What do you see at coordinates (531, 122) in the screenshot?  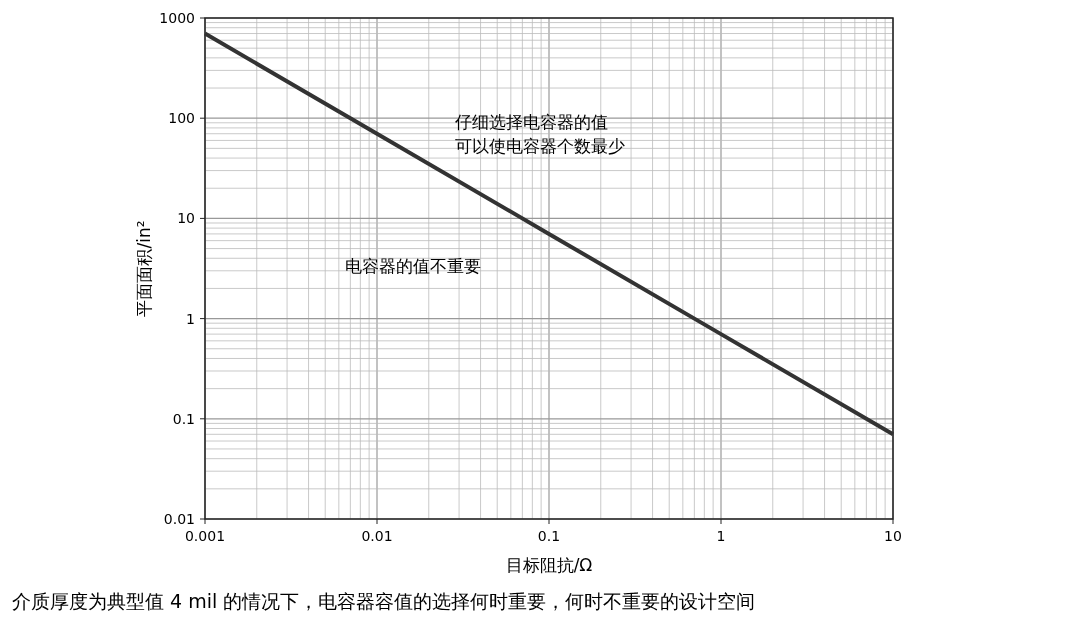 I see `annotation: 仔细选择电容器的值` at bounding box center [531, 122].